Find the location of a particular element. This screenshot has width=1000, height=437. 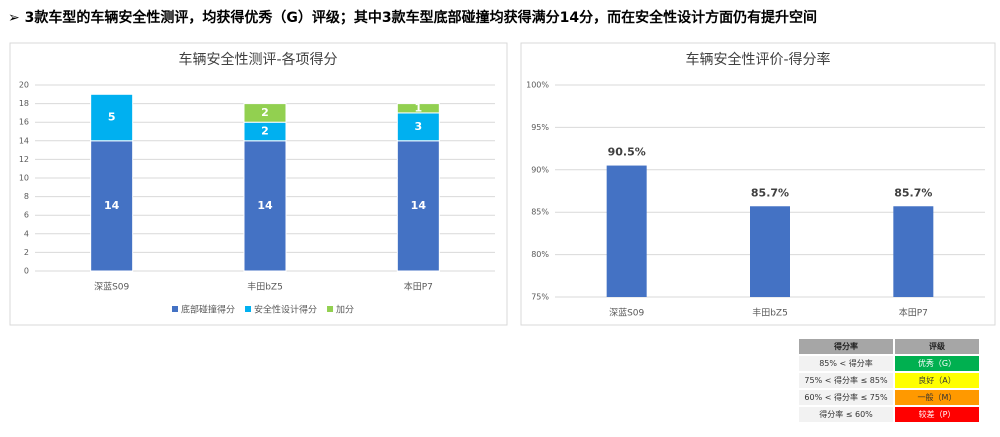

y-tick-label: 0 is located at coordinates (26, 271).